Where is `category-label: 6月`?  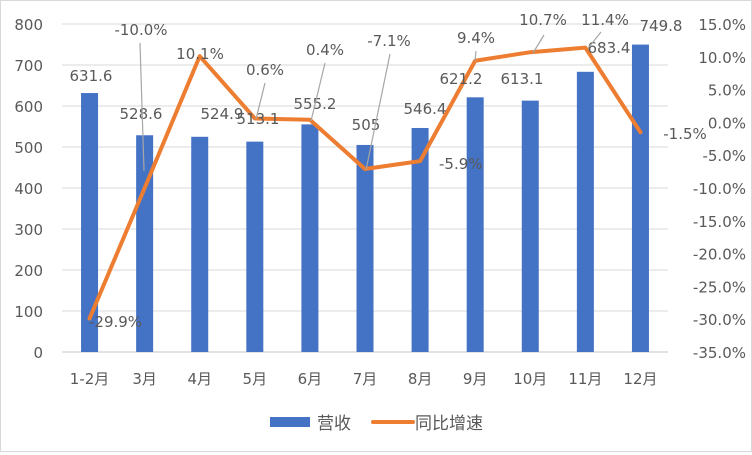
category-label: 6月 is located at coordinates (310, 379).